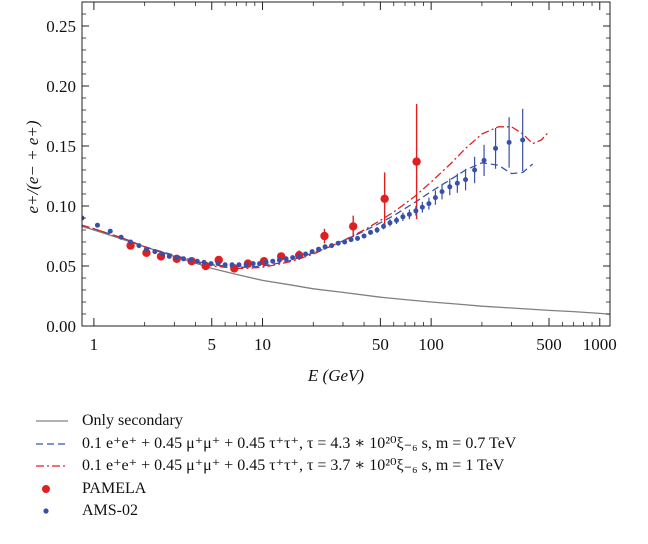 The width and height of the screenshot is (648, 544). I want to click on y-tick-label: 0.05, so click(61, 266).